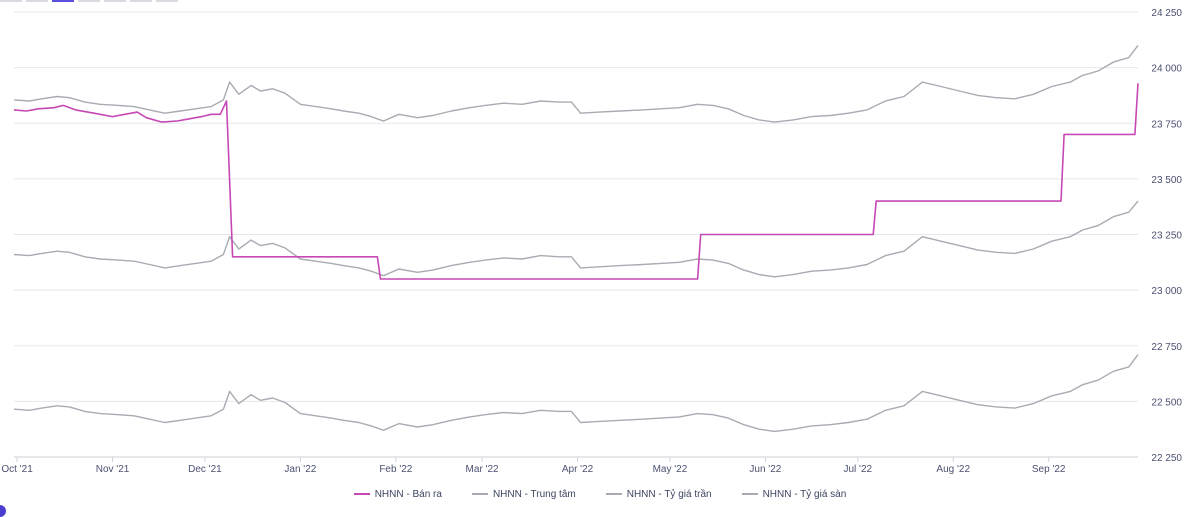 This screenshot has height=517, width=1200. What do you see at coordinates (804, 494) in the screenshot?
I see `legend-label: NHNN - Tỷ giá sàn` at bounding box center [804, 494].